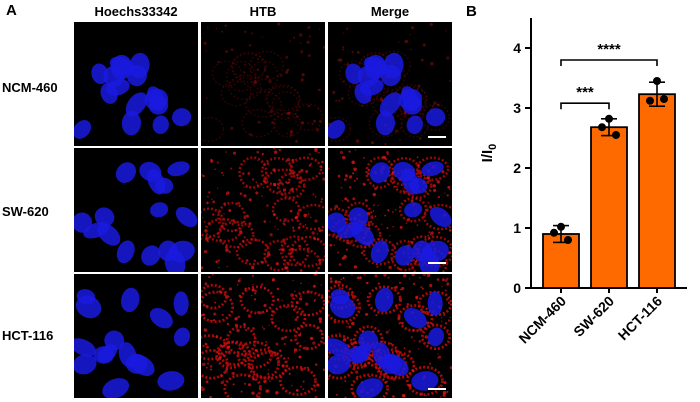  Describe the element at coordinates (390, 336) in the screenshot. I see `micrograph-hct116-merge` at that location.